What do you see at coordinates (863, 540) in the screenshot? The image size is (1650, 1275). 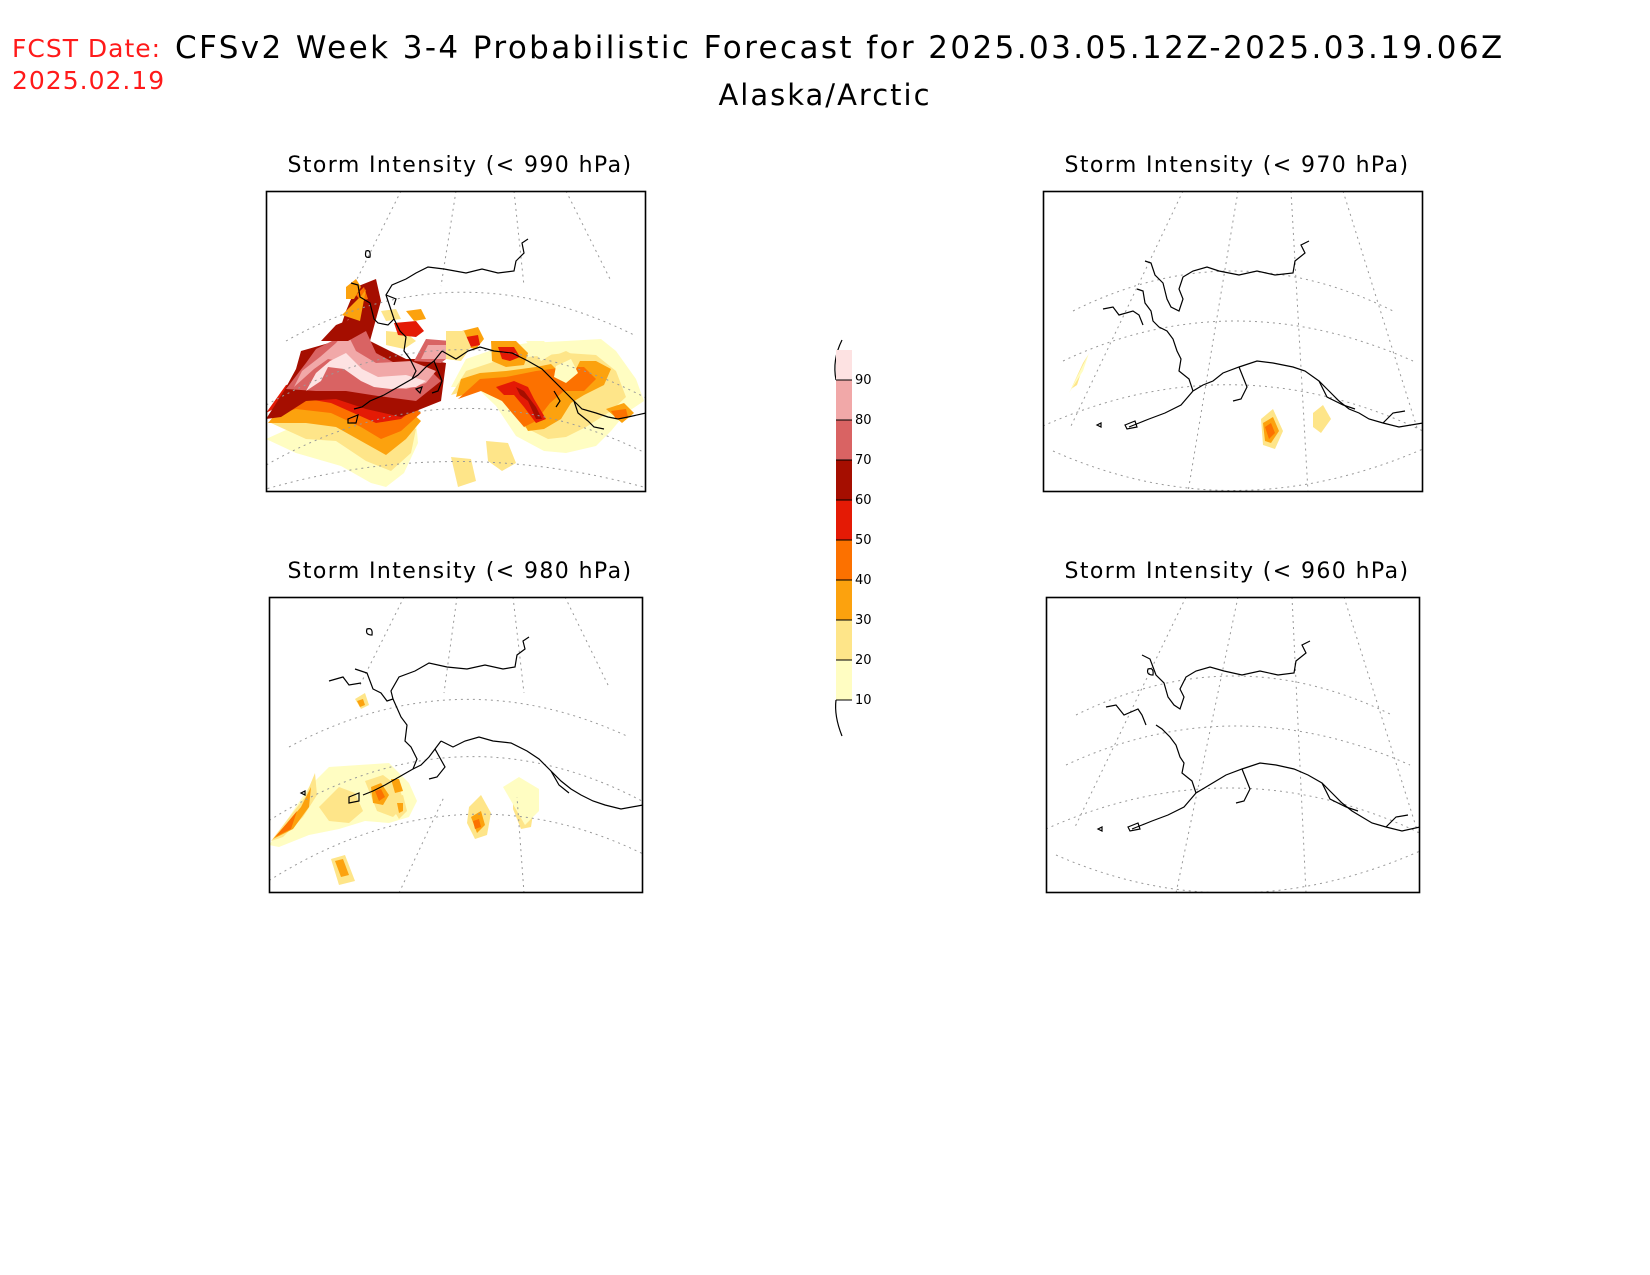 I see `colorbar-label-50: 50` at bounding box center [863, 540].